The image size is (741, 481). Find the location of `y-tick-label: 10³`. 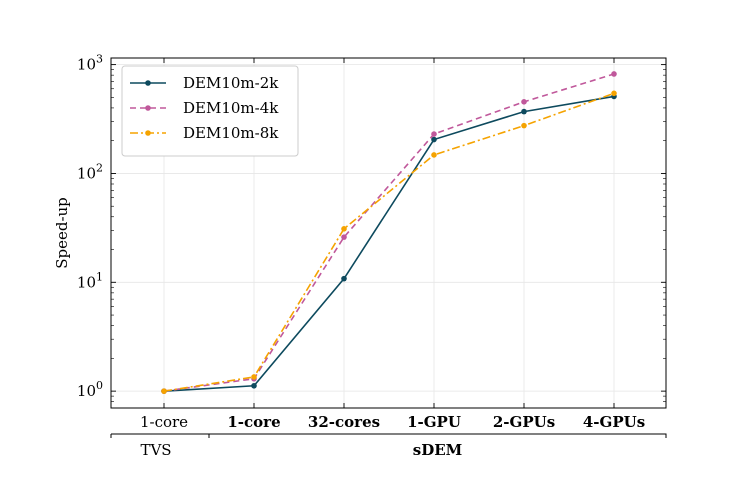

y-tick-label: 10³ is located at coordinates (90, 63).